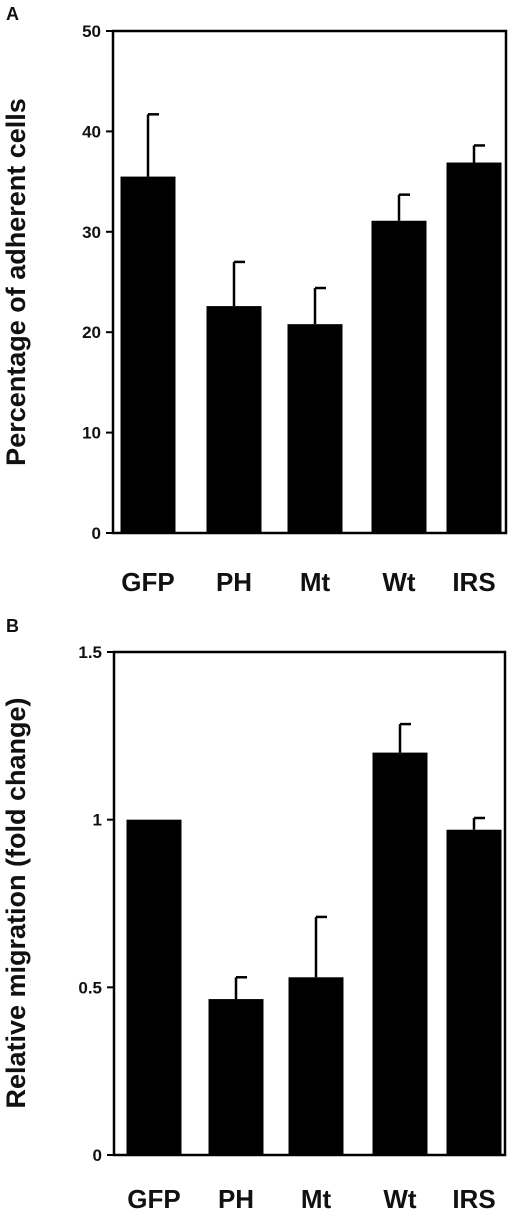 This screenshot has width=520, height=1211. What do you see at coordinates (97, 1155) in the screenshot?
I see `panel-b-y-tick-label: 0` at bounding box center [97, 1155].